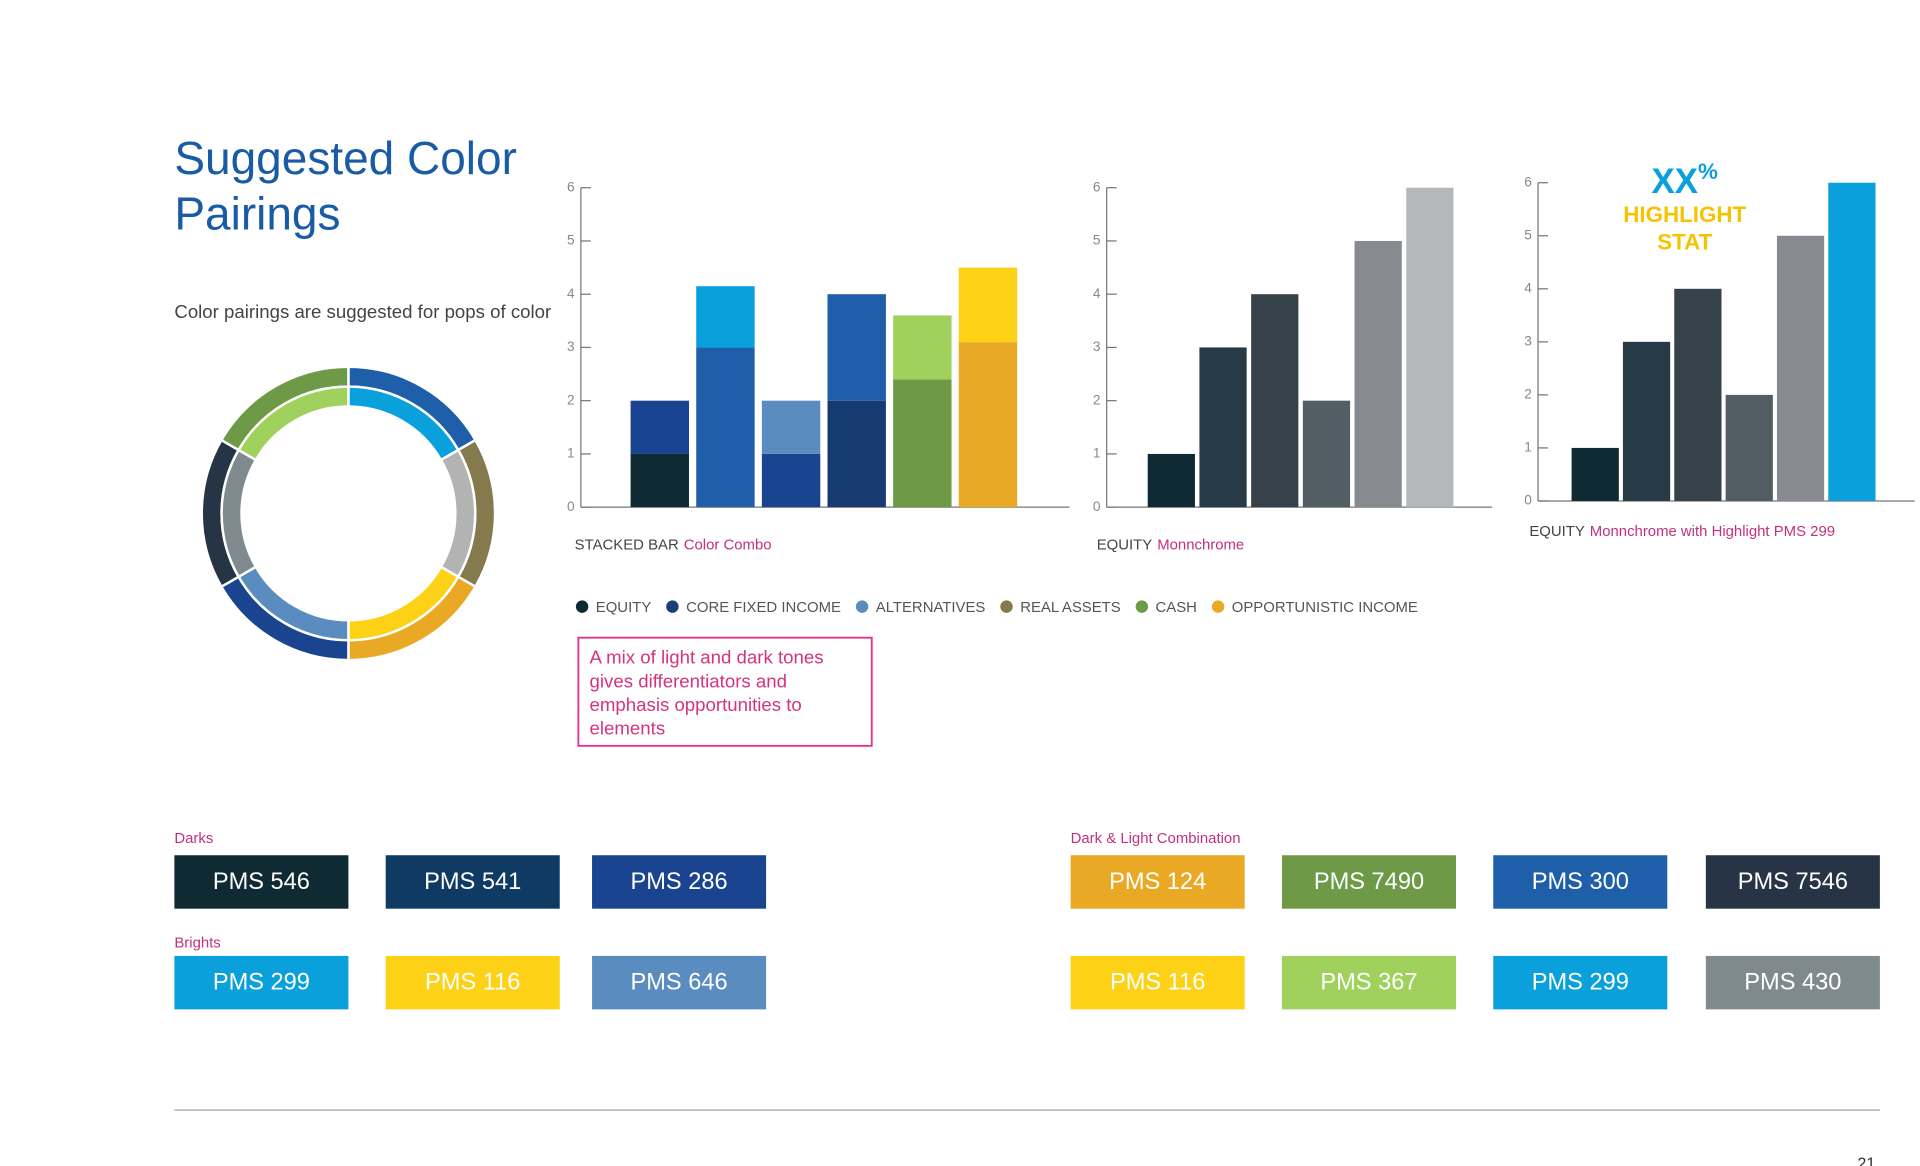 Image resolution: width=1920 pixels, height=1166 pixels. I want to click on swatch-name: PMS 7546, so click(1793, 882).